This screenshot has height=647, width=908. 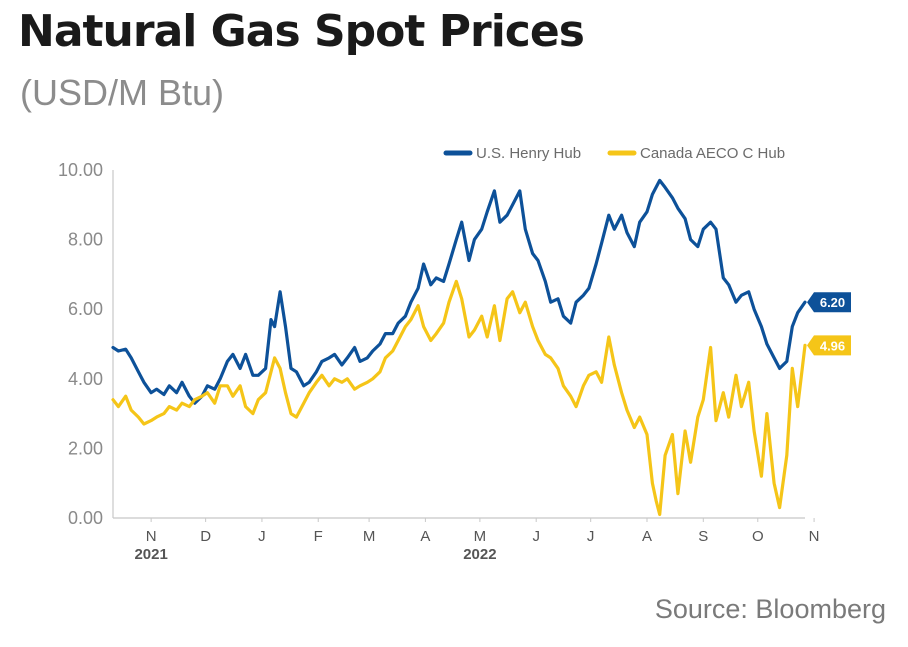 I want to click on y-tick-label: 6.00, so click(x=85, y=309).